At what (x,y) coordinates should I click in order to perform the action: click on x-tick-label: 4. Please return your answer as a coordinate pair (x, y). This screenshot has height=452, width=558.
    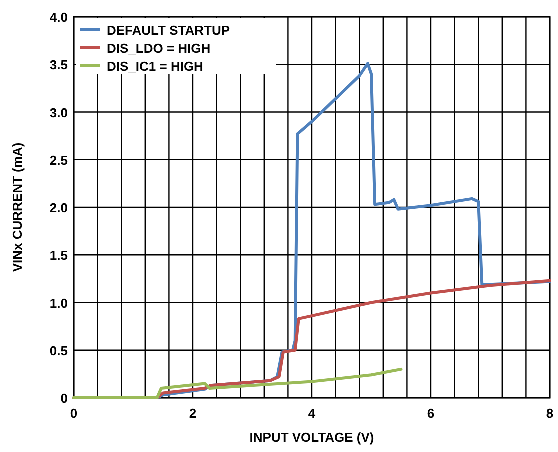
    Looking at the image, I should click on (312, 413).